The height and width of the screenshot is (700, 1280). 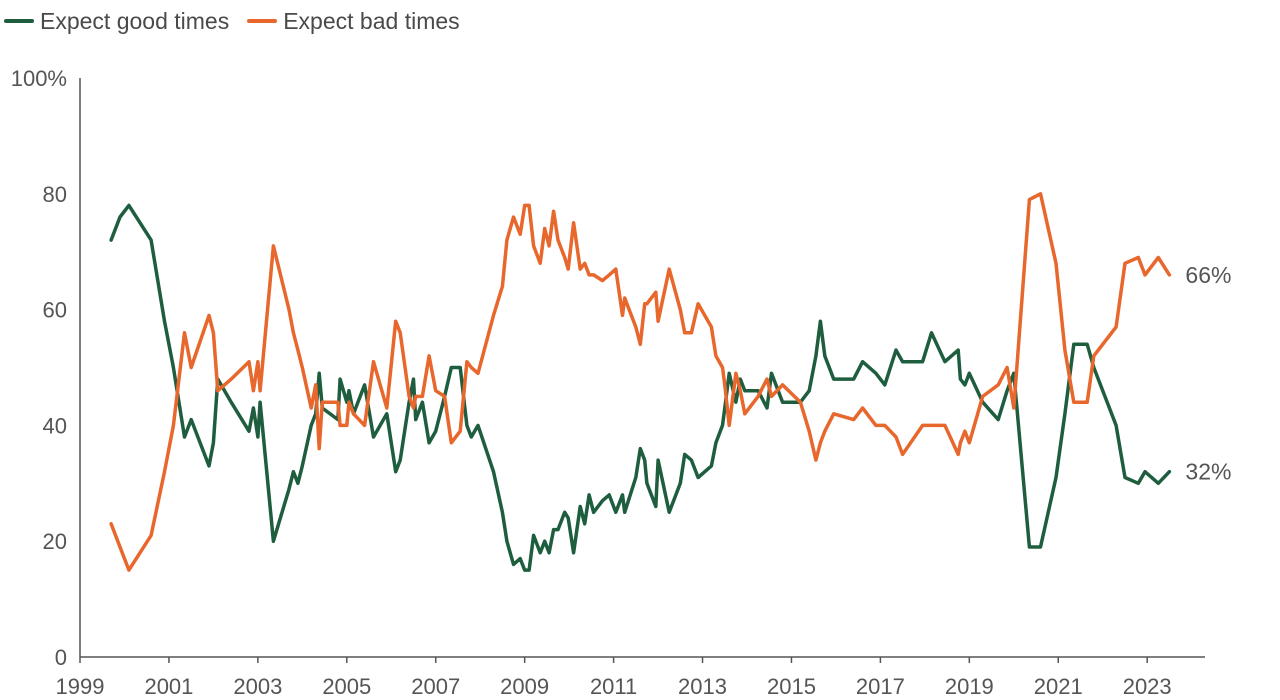 I want to click on legend-item-bad: Expect bad times, so click(x=353, y=21).